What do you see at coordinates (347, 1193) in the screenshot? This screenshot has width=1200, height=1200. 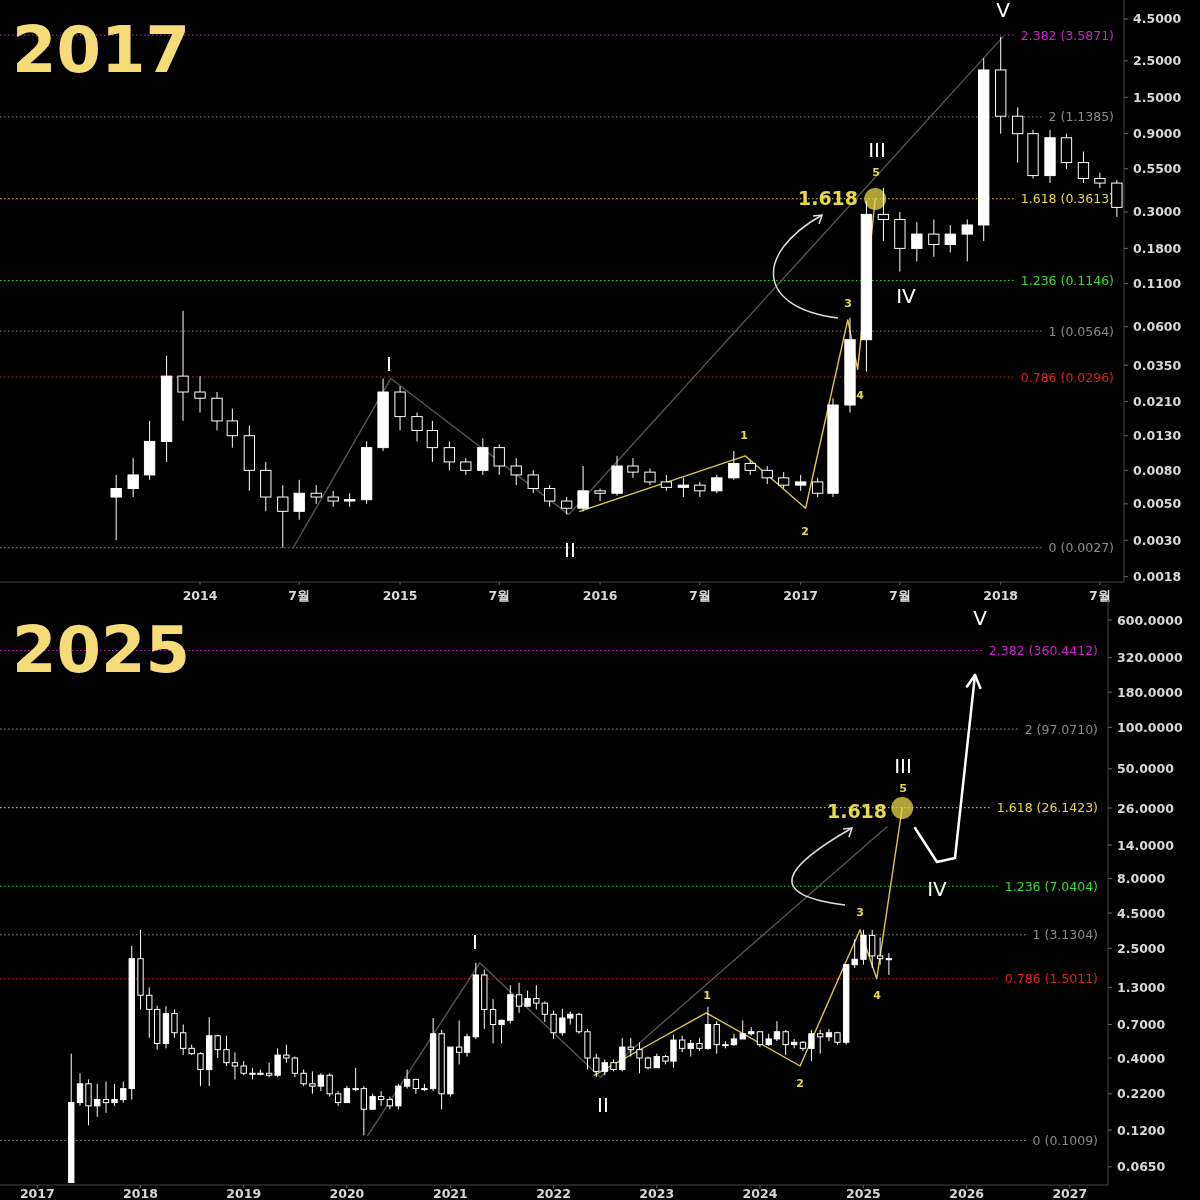 I see `x-tick-label: 2020` at bounding box center [347, 1193].